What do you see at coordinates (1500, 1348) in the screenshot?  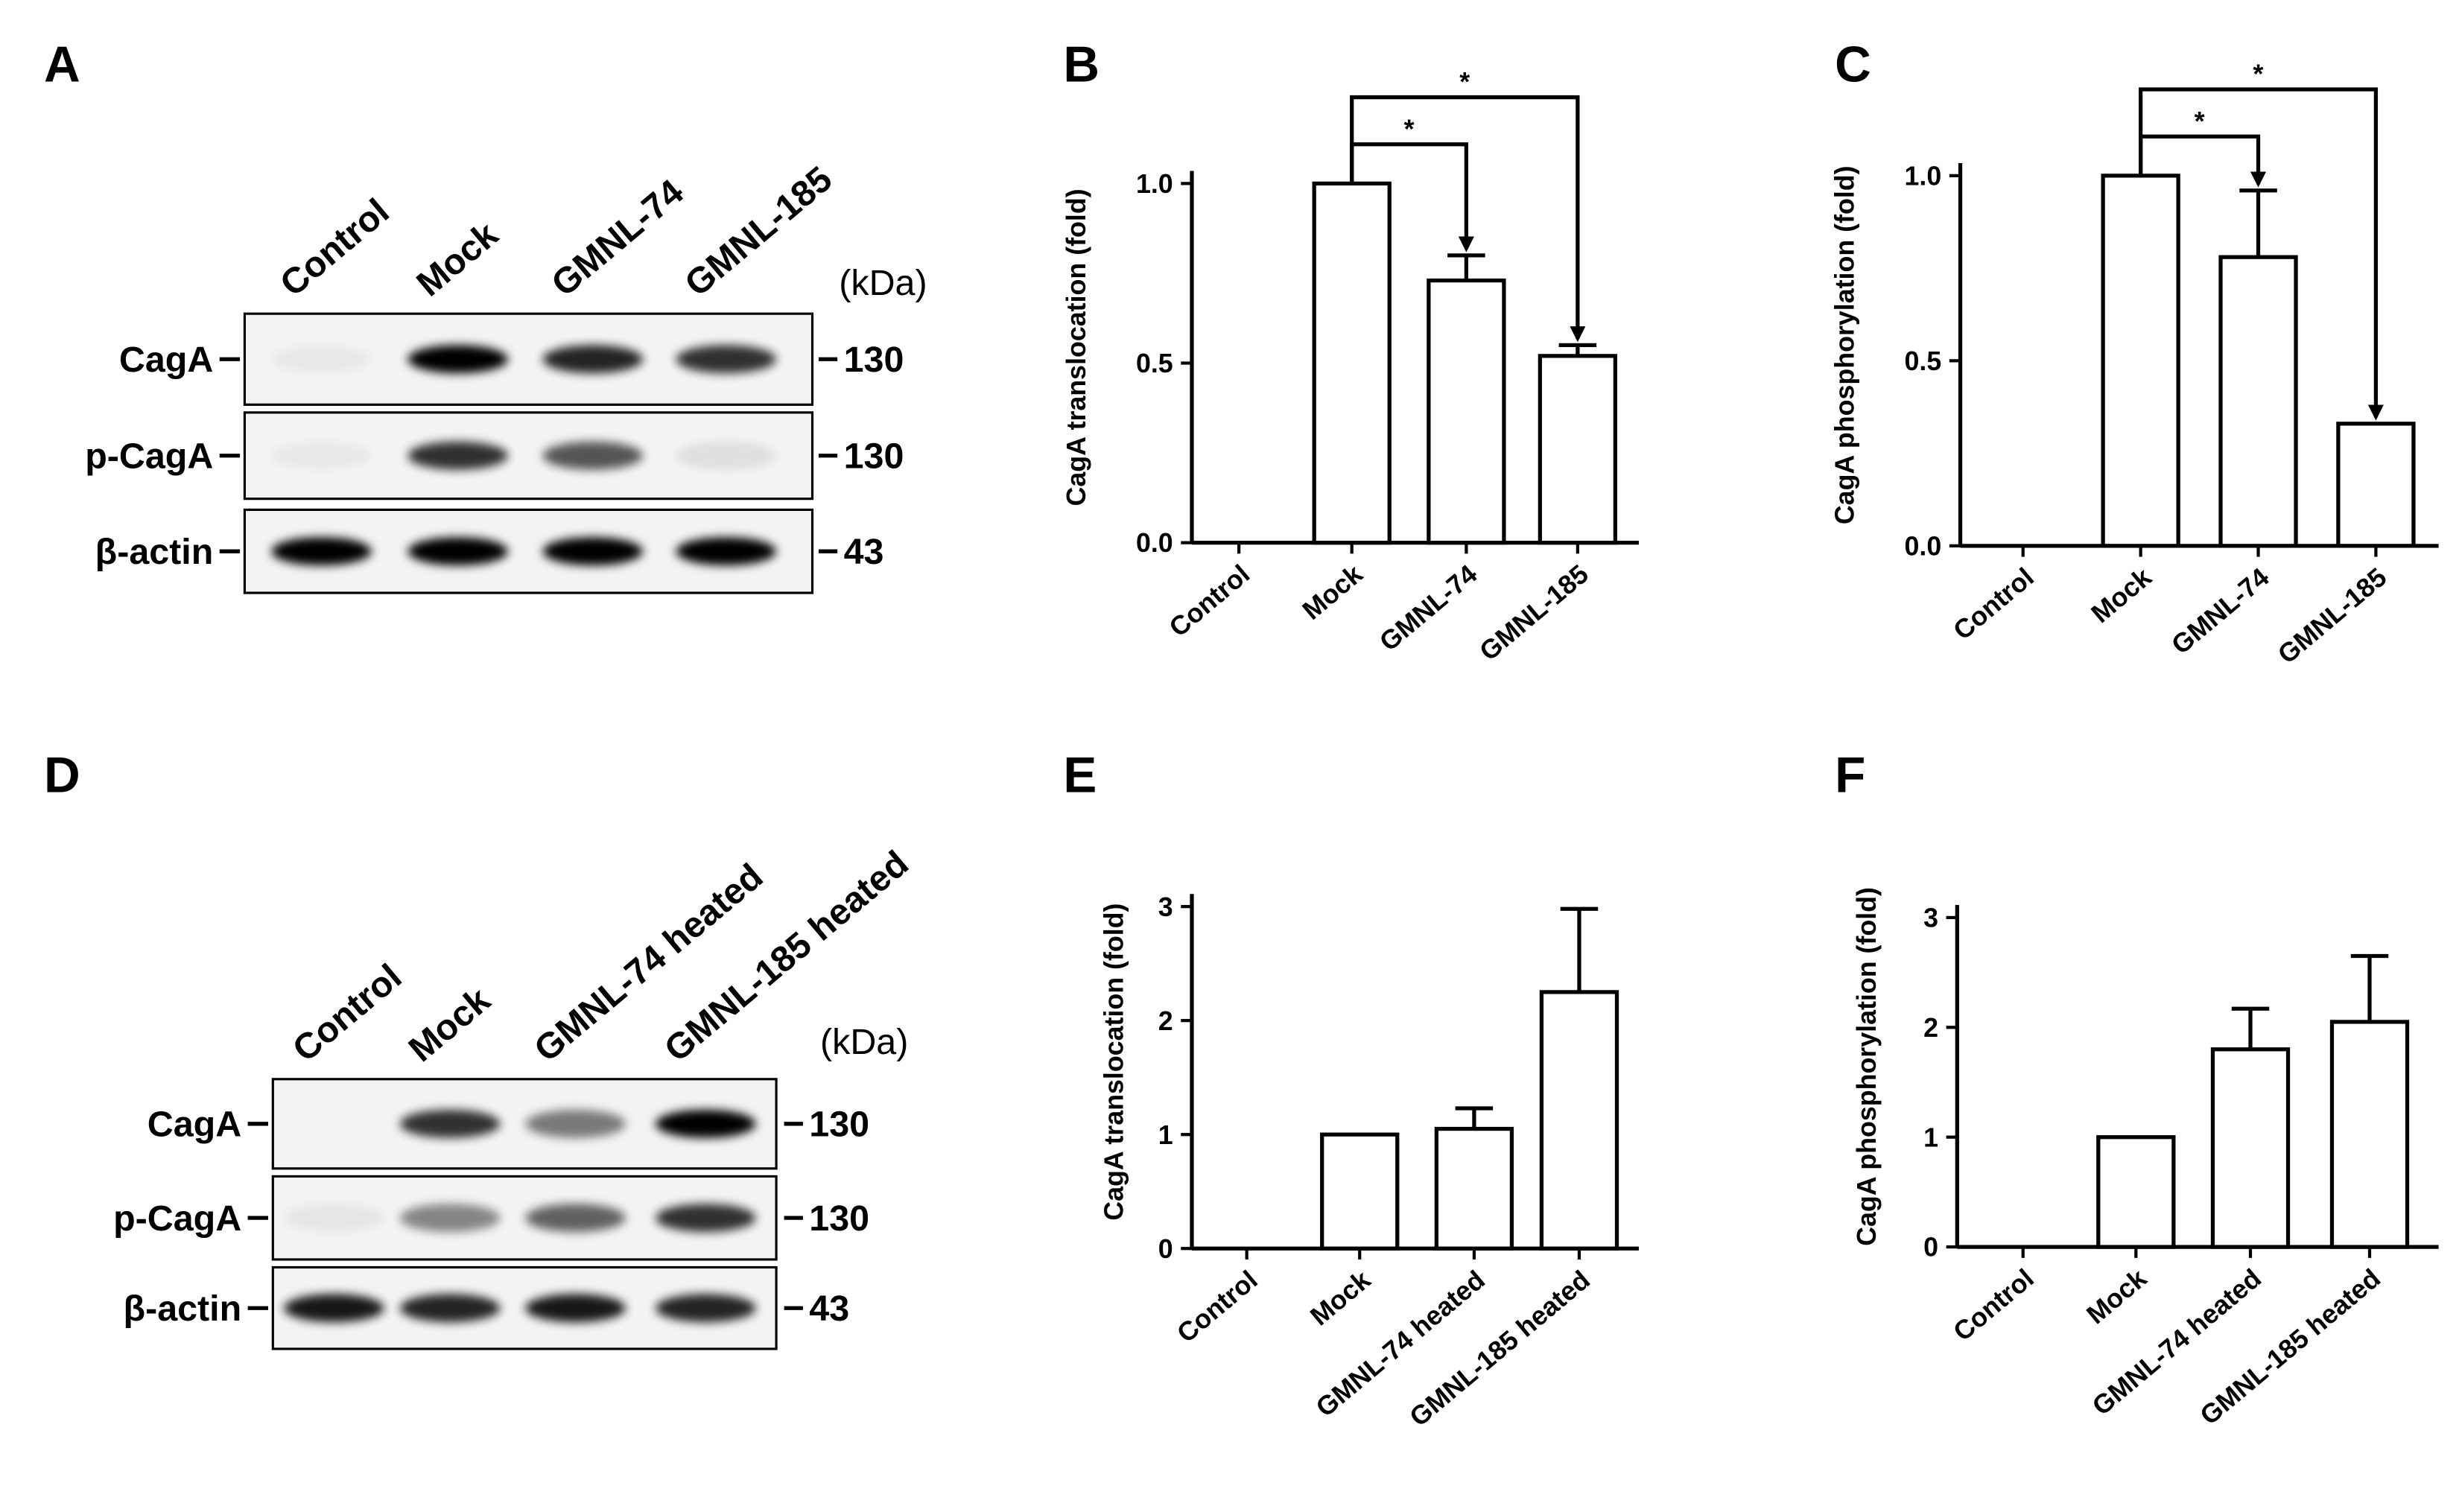 I see `x-tick-label: GMNL-185 heated` at bounding box center [1500, 1348].